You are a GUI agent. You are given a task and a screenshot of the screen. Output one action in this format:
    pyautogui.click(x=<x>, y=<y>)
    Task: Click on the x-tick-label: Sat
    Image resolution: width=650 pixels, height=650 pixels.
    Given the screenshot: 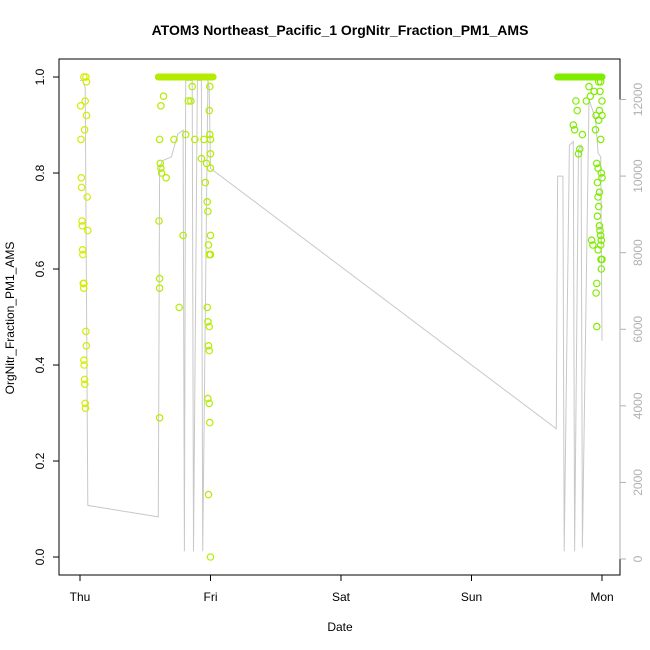 What is the action you would take?
    pyautogui.click(x=341, y=597)
    